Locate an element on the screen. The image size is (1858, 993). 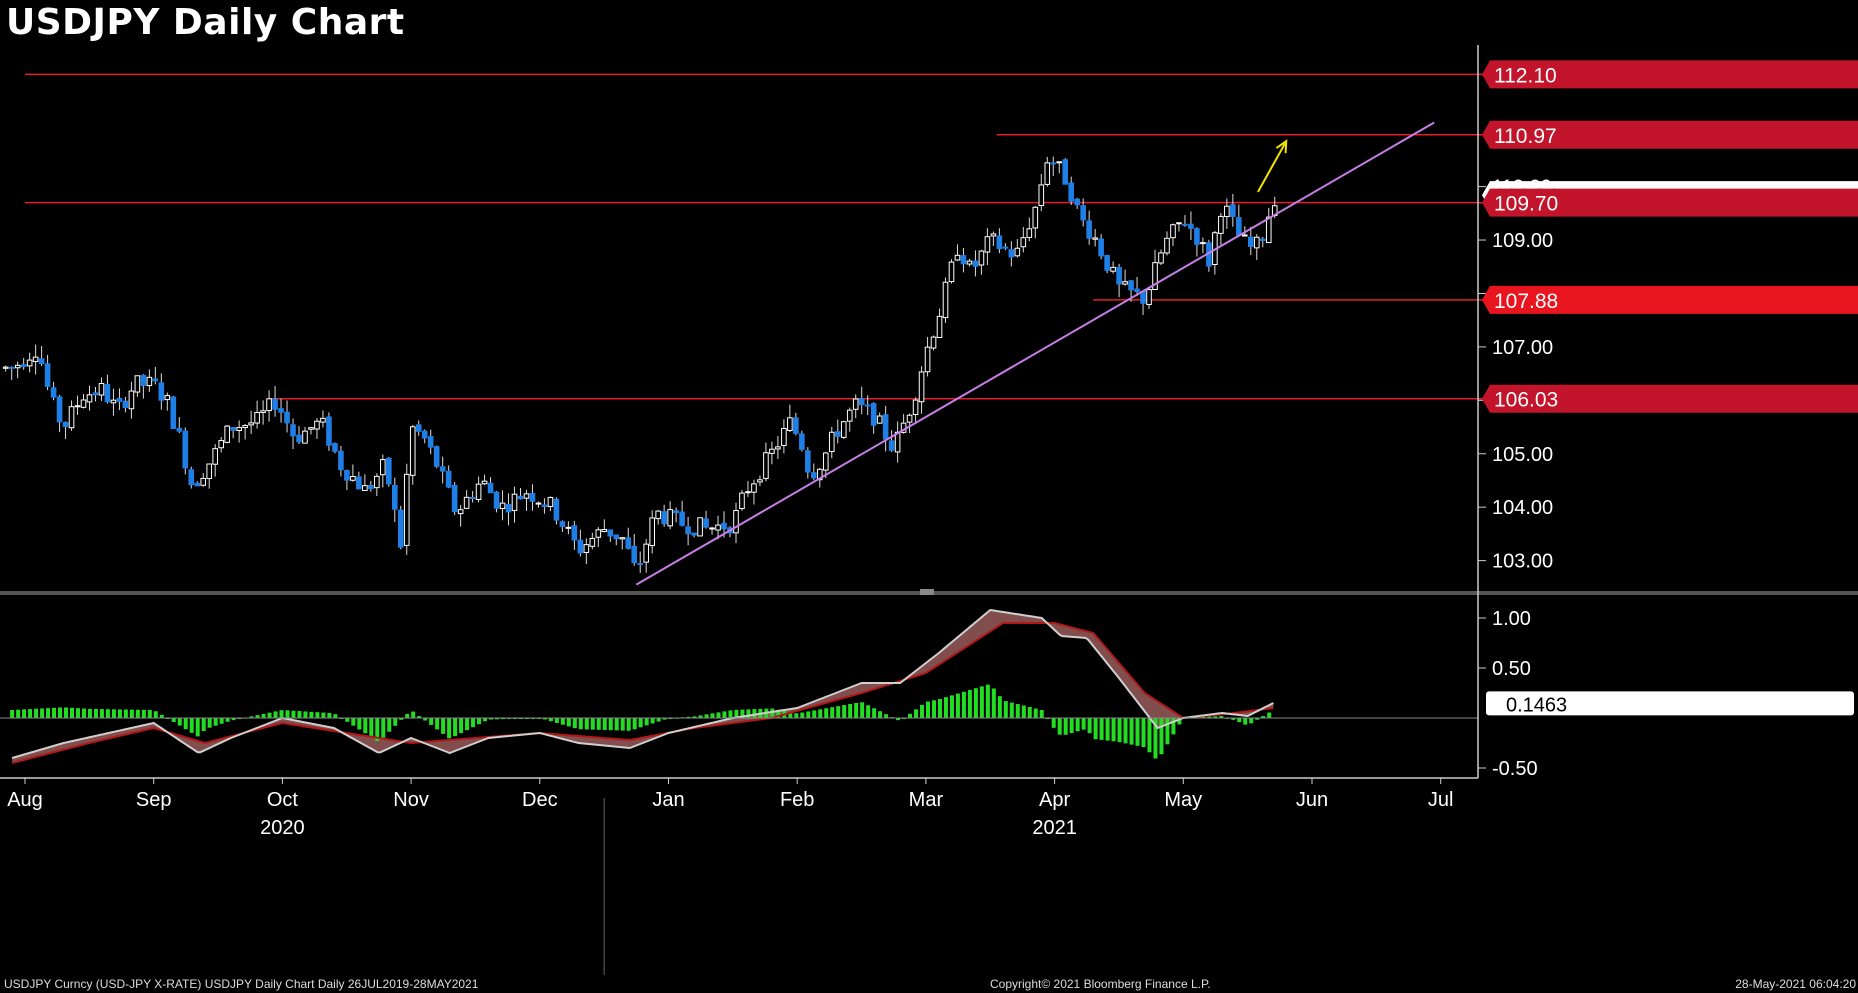
level-label-2-box is located at coordinates (1670, 202).